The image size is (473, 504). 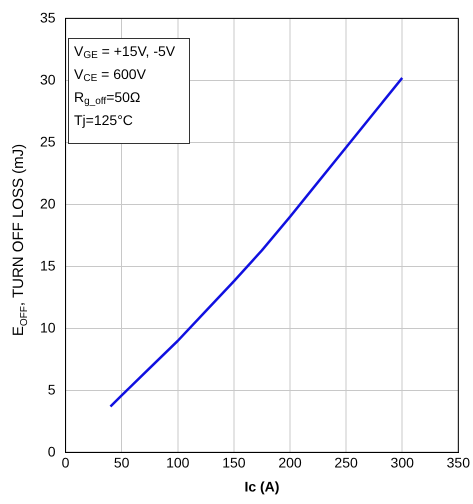 I want to click on annotation: Tj=125°C, so click(x=104, y=120).